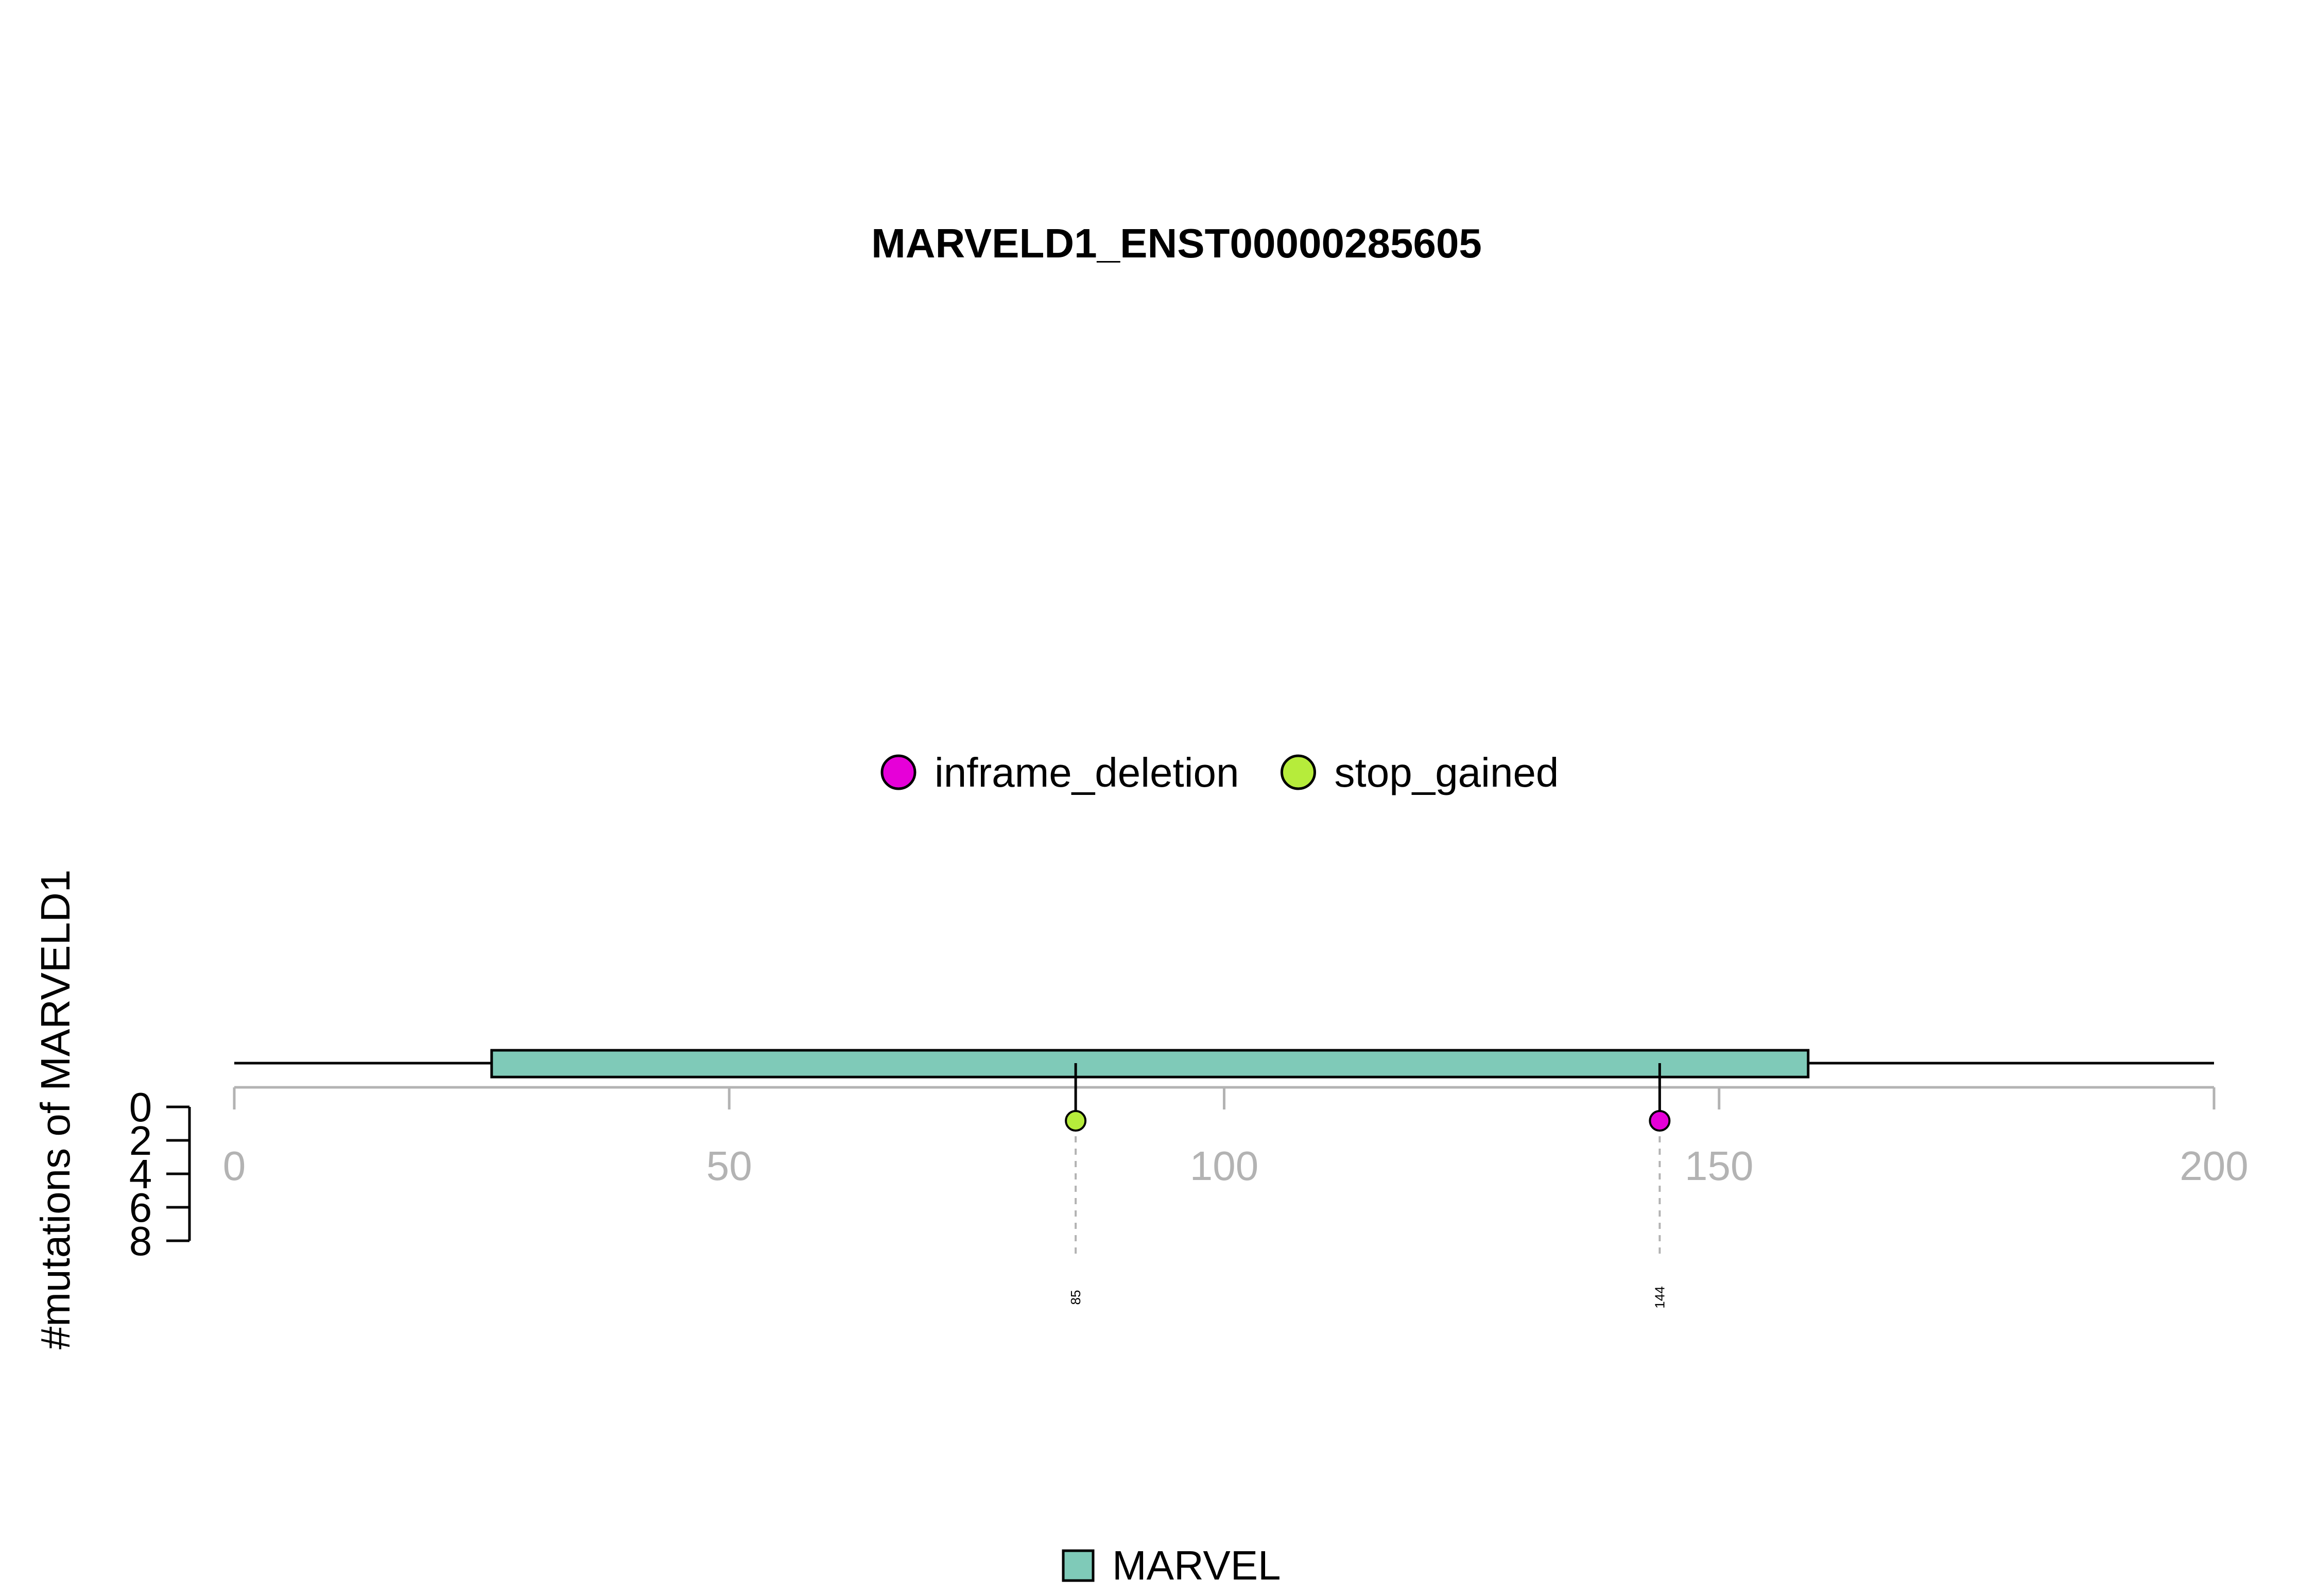 The image size is (2317, 1596). I want to click on domains, so click(1150, 1064).